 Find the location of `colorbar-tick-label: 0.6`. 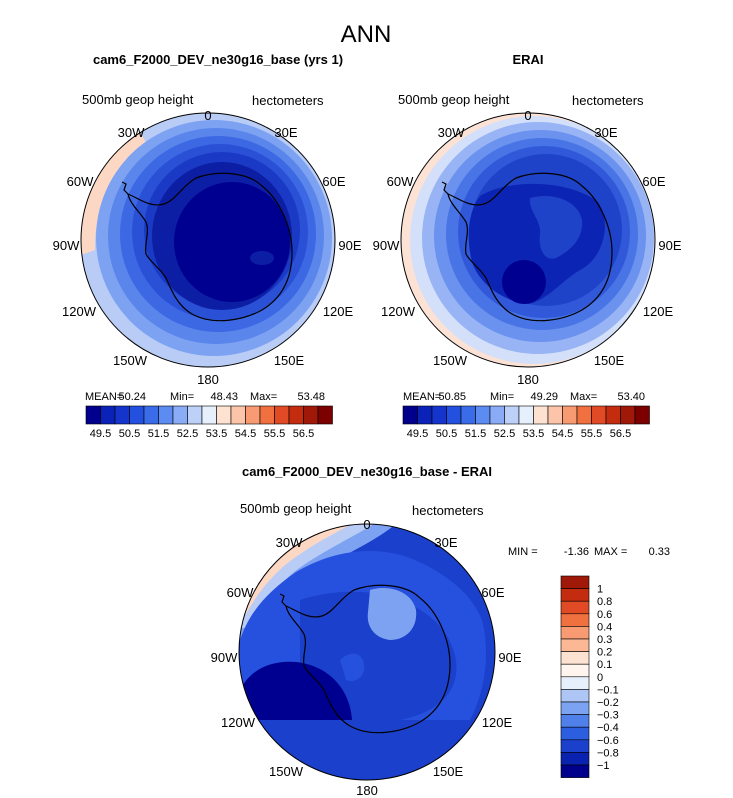

colorbar-tick-label: 0.6 is located at coordinates (604, 615).